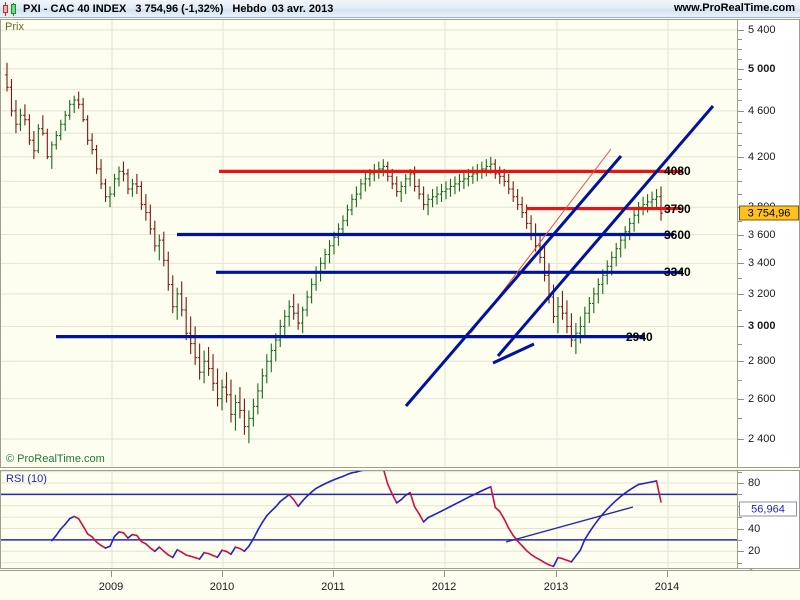  What do you see at coordinates (734, 8) in the screenshot?
I see `provider-url: www.ProRealTime.com` at bounding box center [734, 8].